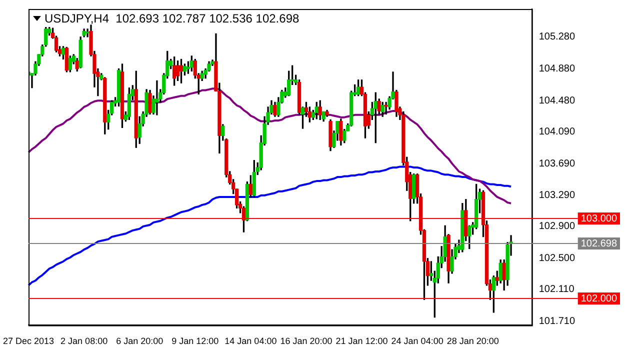  I want to click on x-tick-label: 2 Jan 08:00, so click(84, 341).